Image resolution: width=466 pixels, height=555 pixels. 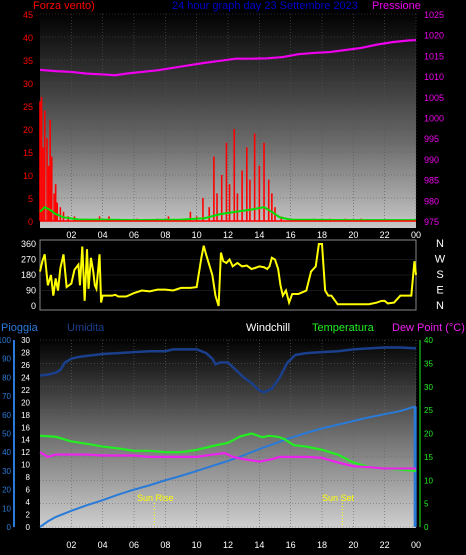 I want to click on humidity-tick-label: 16, so click(x=25, y=427).